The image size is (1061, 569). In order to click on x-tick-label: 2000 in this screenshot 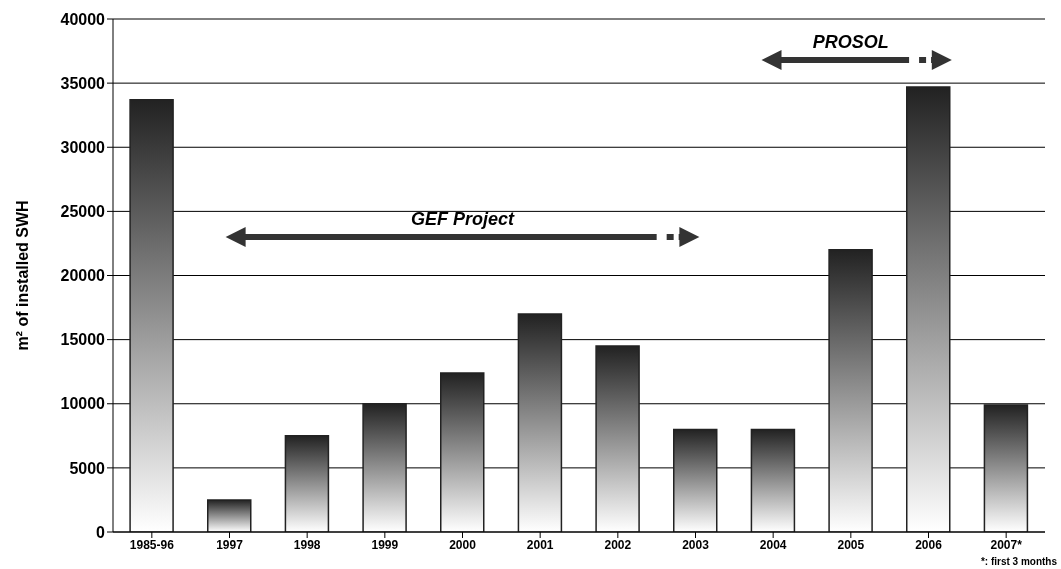, I will do `click(463, 544)`.